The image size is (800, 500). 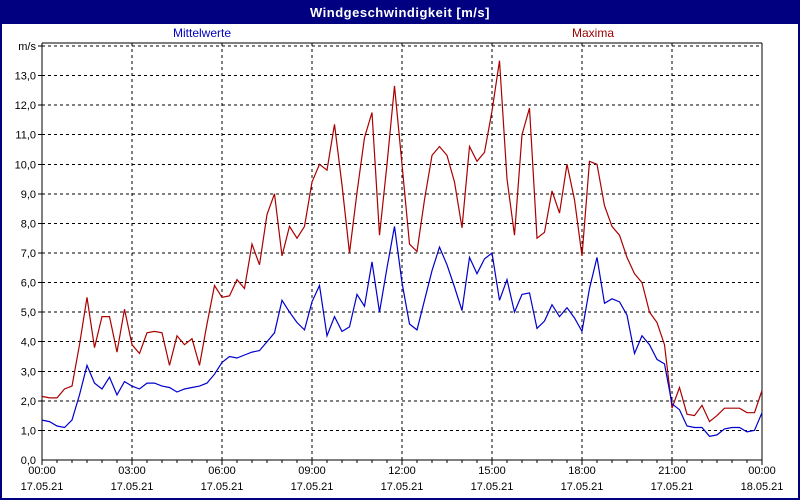 I want to click on y-tick-label: 0,0, so click(x=28, y=461).